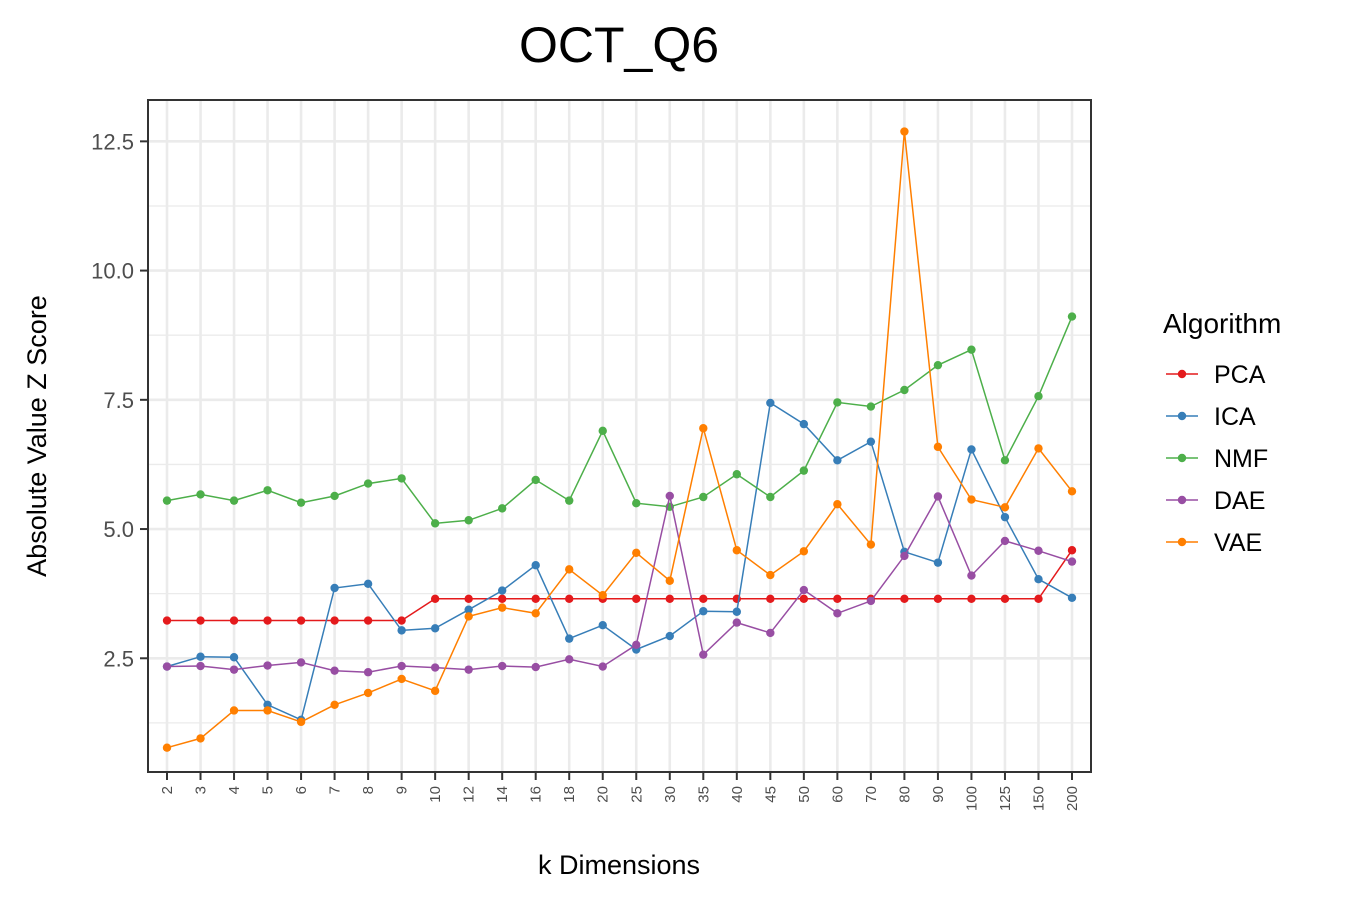  I want to click on x-tick-label: 200, so click(1072, 798).